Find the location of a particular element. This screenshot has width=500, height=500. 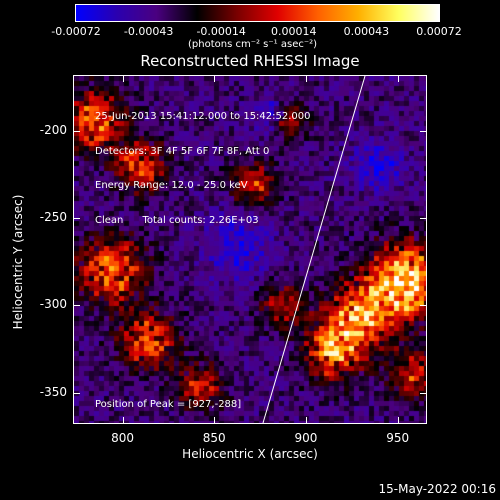

solar-limb-line is located at coordinates (314, 249).